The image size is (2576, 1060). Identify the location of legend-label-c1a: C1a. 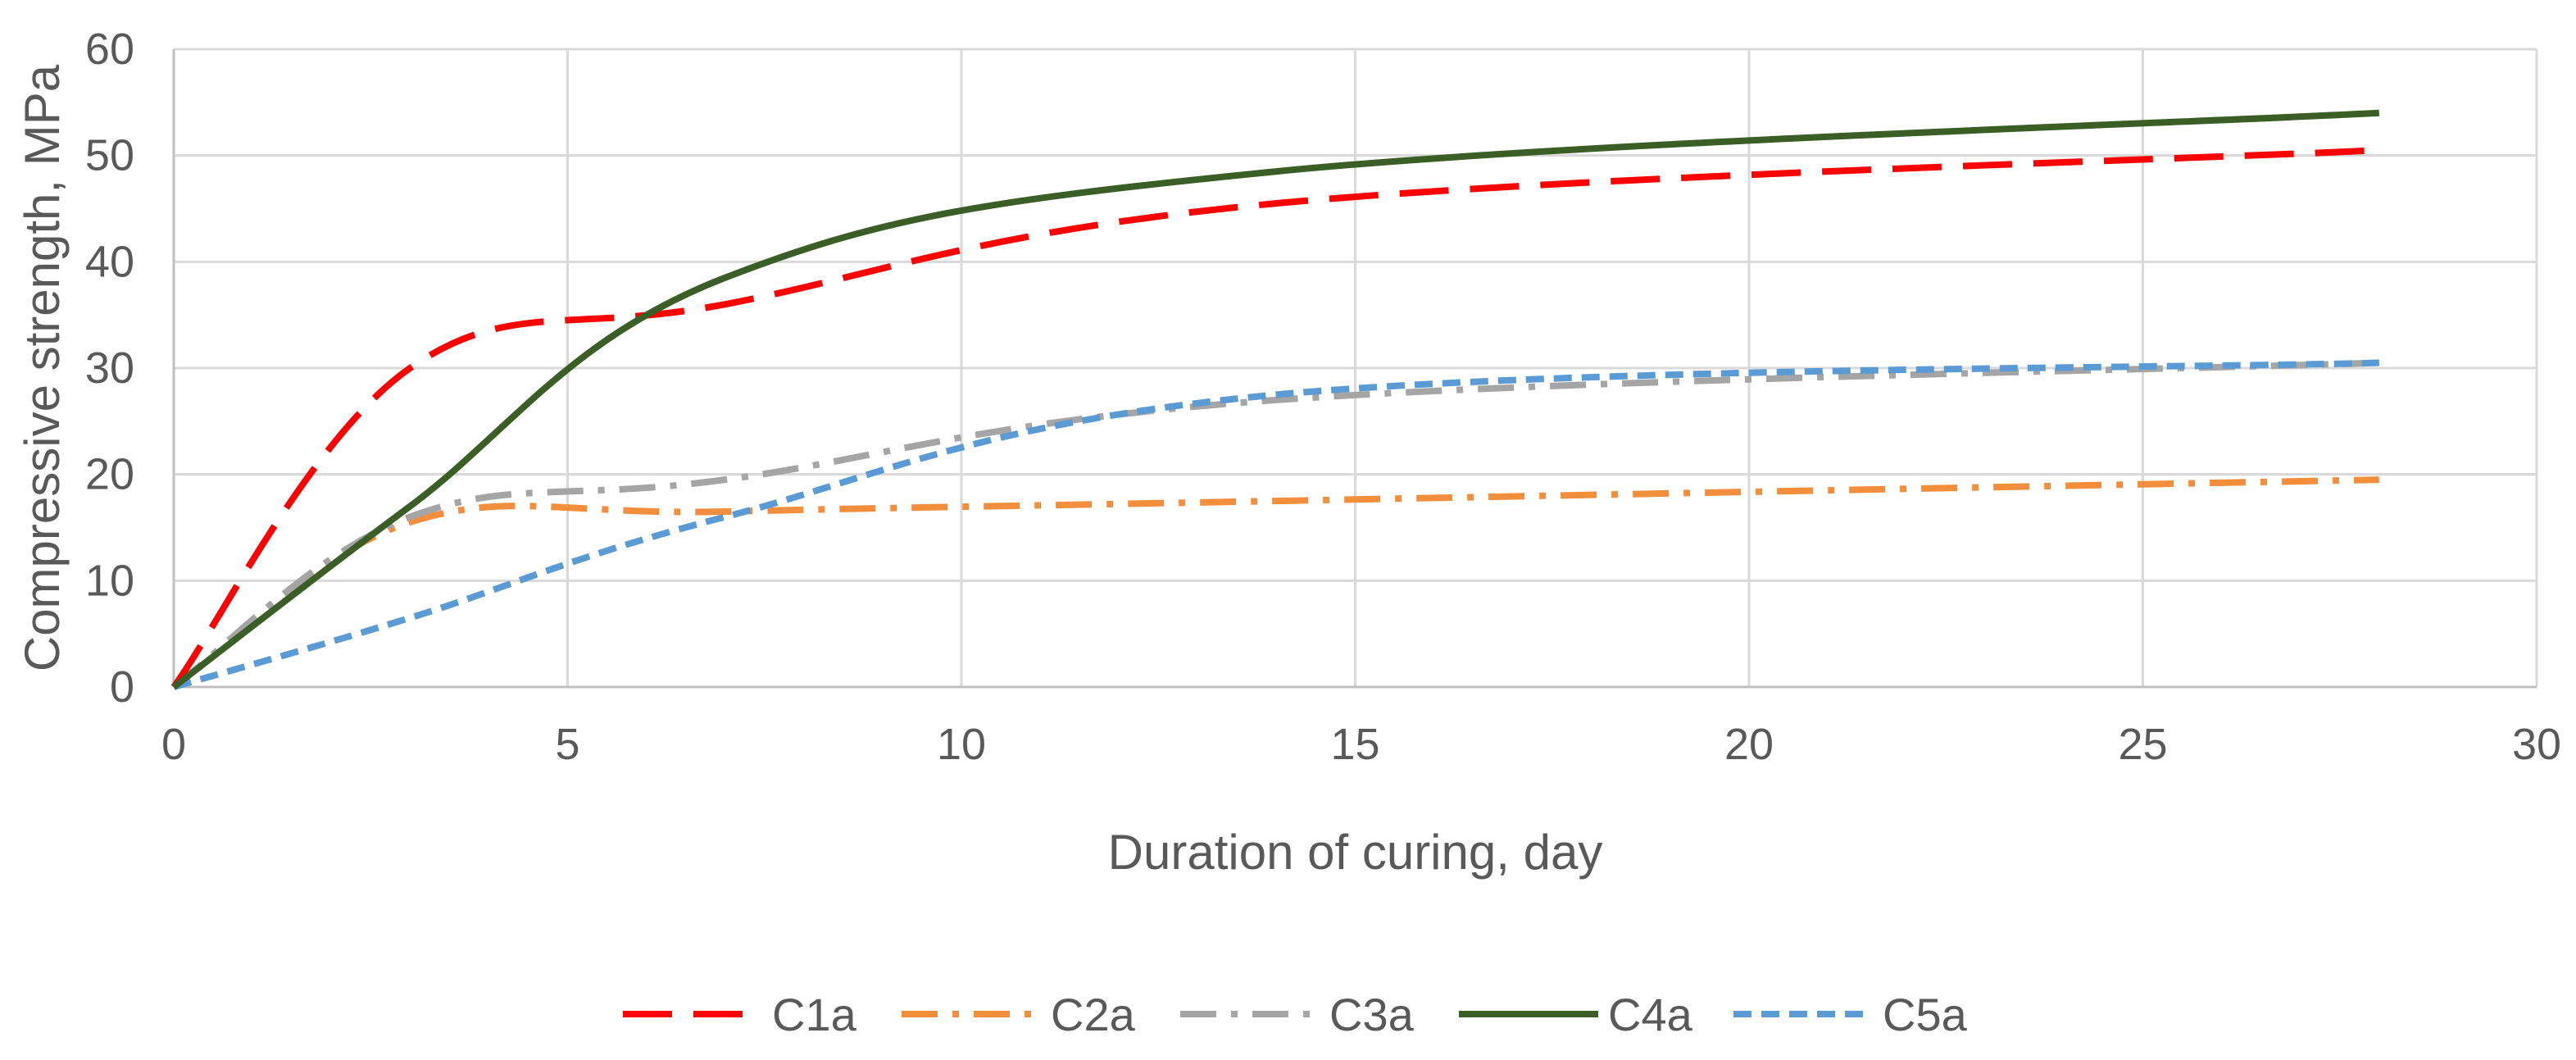
(814, 1014).